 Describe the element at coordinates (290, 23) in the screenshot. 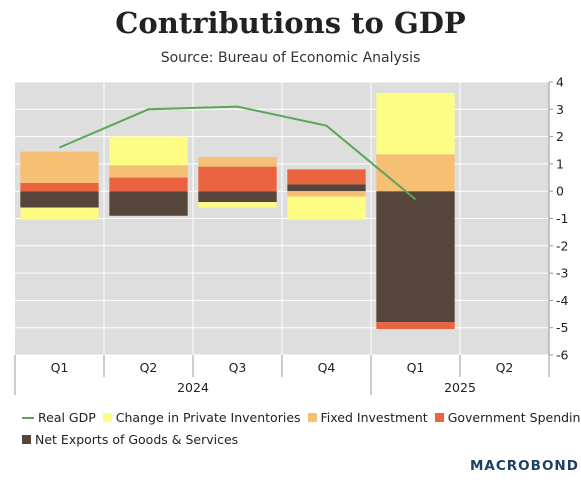

I see `chart-title: Contributions to GDP` at that location.